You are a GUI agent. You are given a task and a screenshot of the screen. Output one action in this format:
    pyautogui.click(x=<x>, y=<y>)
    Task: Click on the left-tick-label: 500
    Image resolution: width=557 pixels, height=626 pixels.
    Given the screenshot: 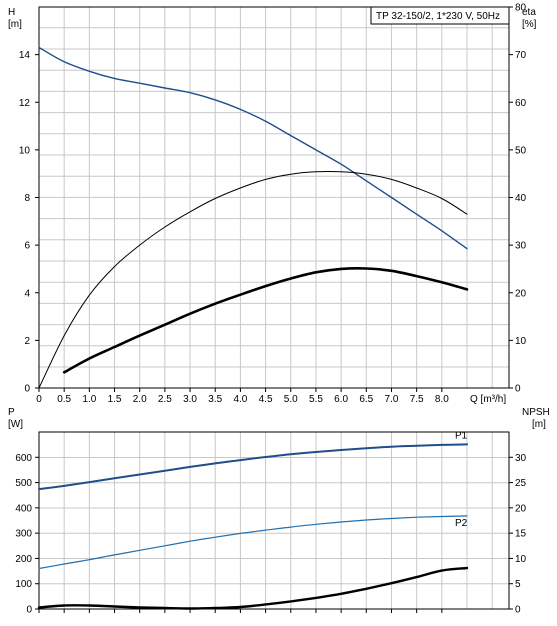 What is the action you would take?
    pyautogui.click(x=23, y=483)
    